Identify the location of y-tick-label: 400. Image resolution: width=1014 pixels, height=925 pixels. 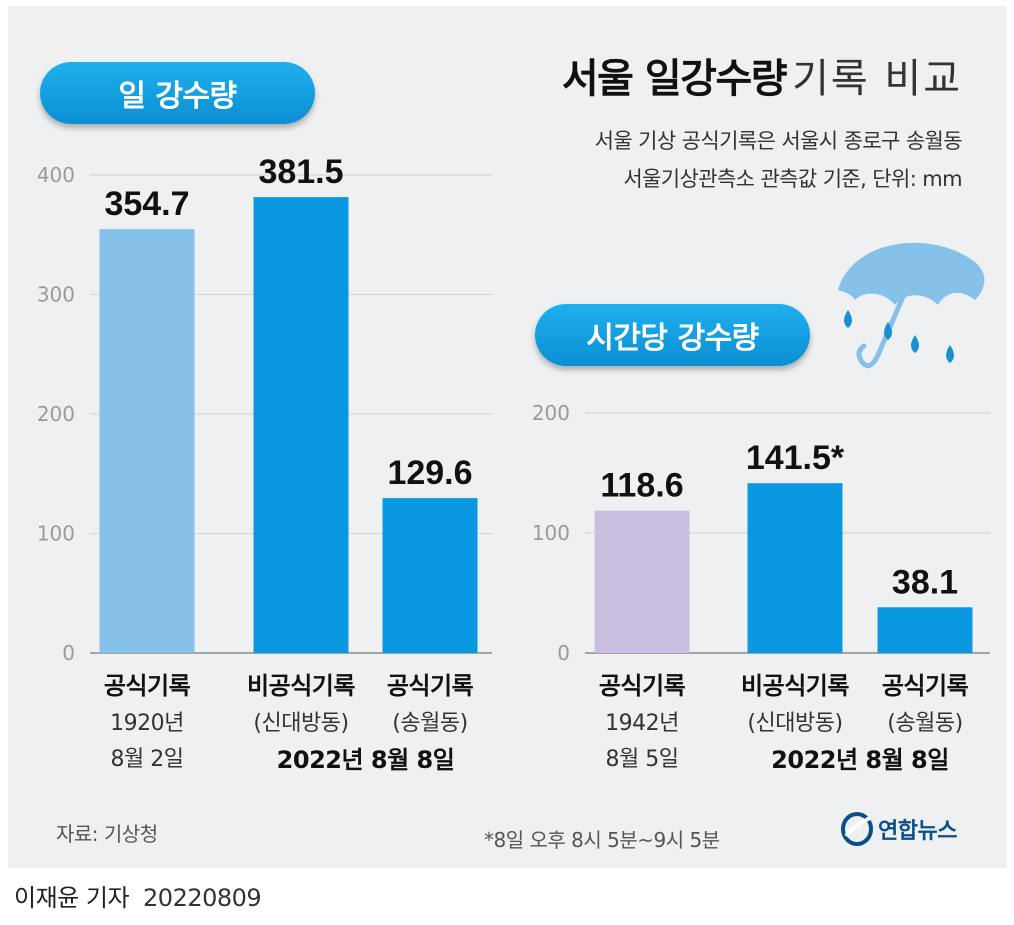
(56, 175).